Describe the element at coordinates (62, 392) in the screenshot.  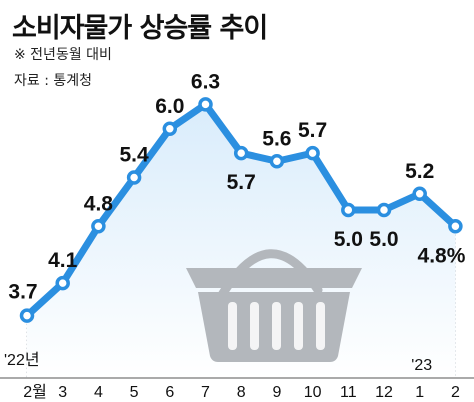
I see `x-tick-label: 3` at that location.